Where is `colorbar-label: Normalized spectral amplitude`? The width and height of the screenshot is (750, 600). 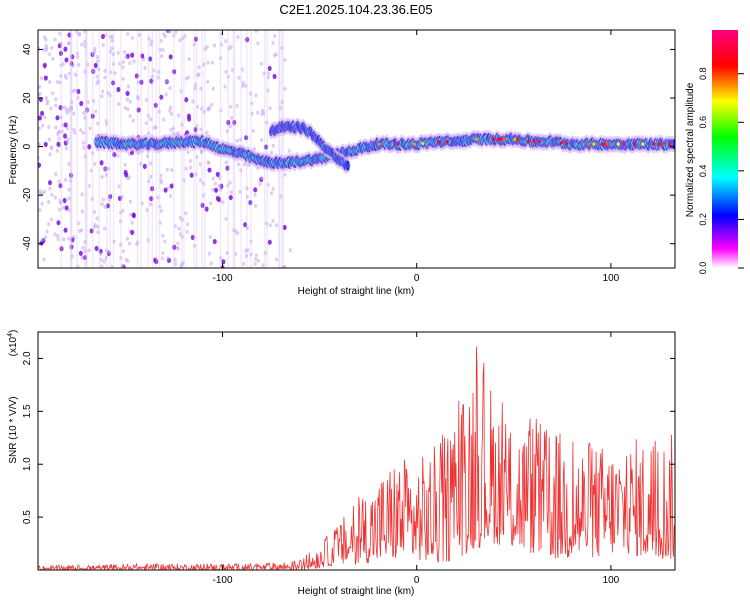 colorbar-label: Normalized spectral amplitude is located at coordinates (690, 149).